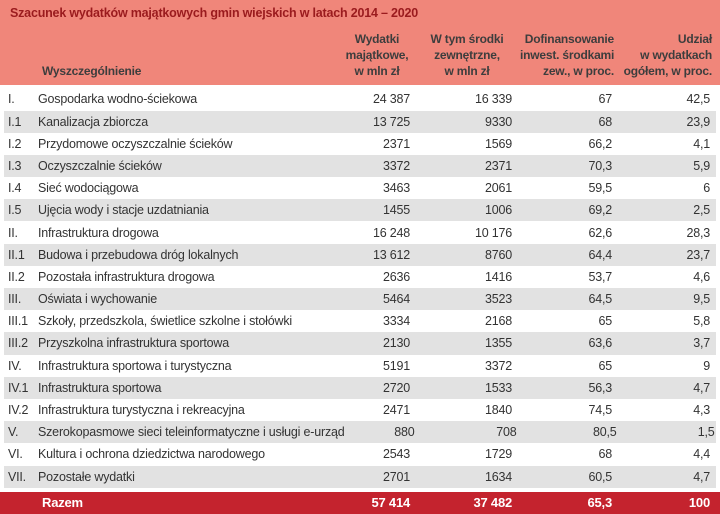 Image resolution: width=720 pixels, height=514 pixels. Describe the element at coordinates (360, 299) in the screenshot. I see `table-row: III. Oświata i wychowanie 5464 3523 64,5 9,5` at that location.